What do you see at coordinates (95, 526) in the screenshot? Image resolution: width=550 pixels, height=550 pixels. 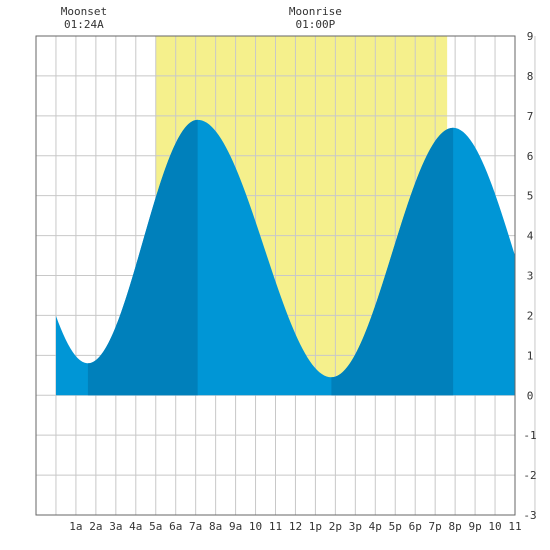 I see `x-tick-label: 2a` at bounding box center [95, 526].